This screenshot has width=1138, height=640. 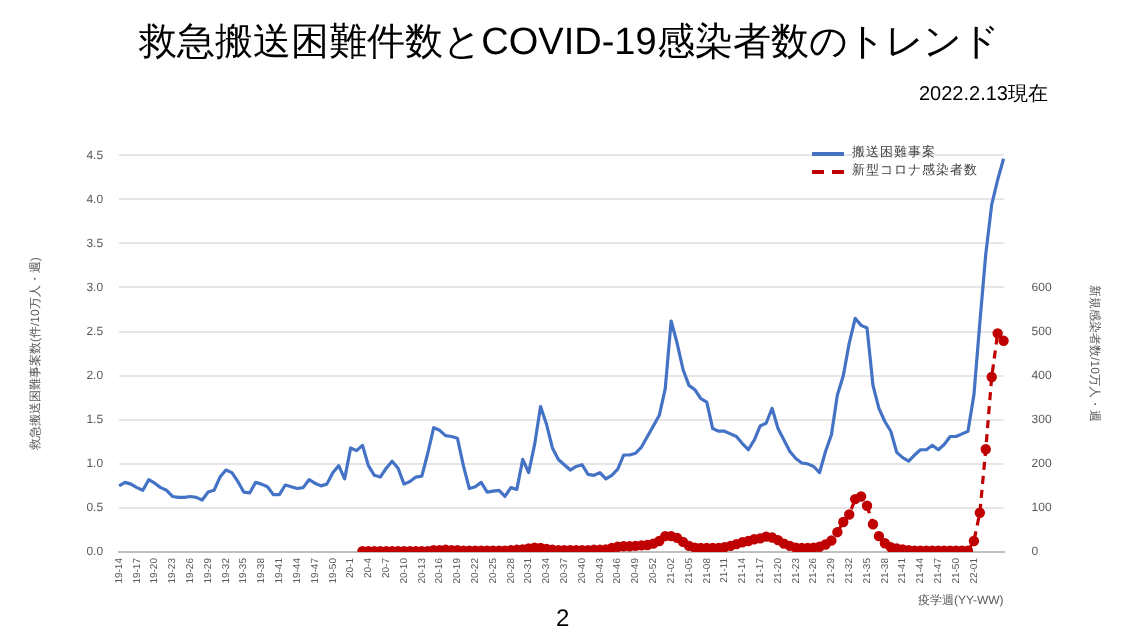 I want to click on chart-subtitle: 2022.2.13現在, so click(x=983, y=95).